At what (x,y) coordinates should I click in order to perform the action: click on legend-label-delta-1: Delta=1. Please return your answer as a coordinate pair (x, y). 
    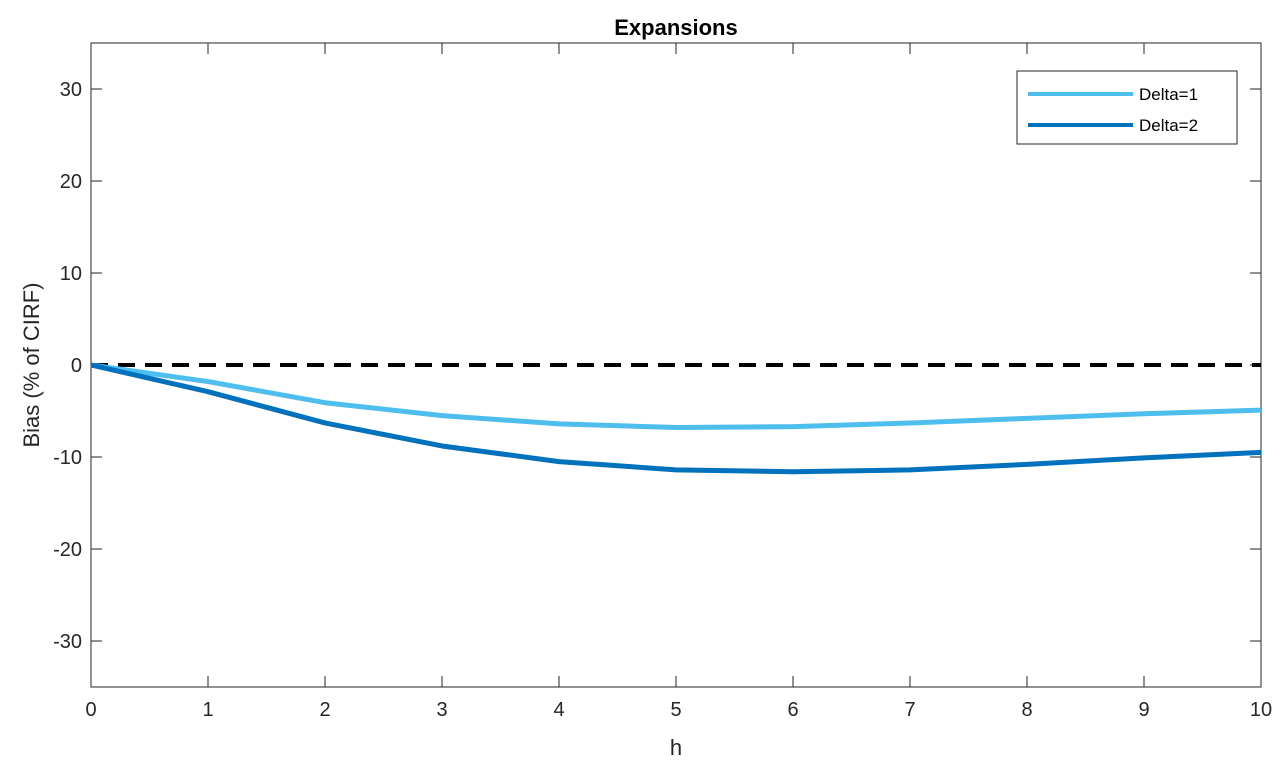
    Looking at the image, I should click on (1168, 94).